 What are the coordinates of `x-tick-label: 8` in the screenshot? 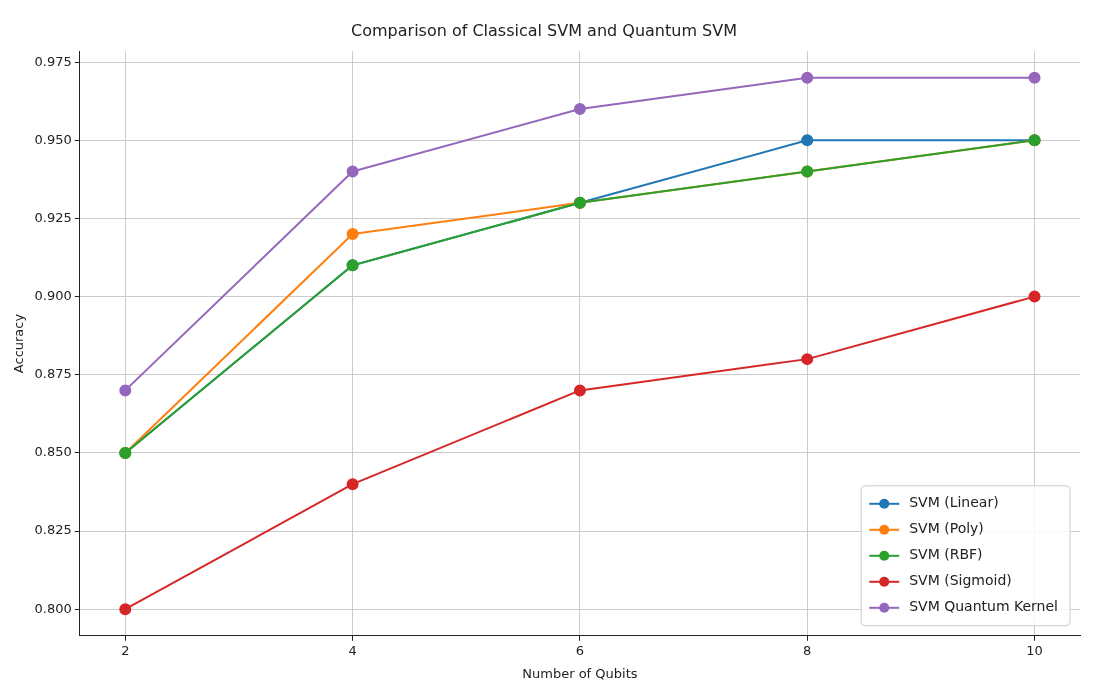 It's located at (807, 650).